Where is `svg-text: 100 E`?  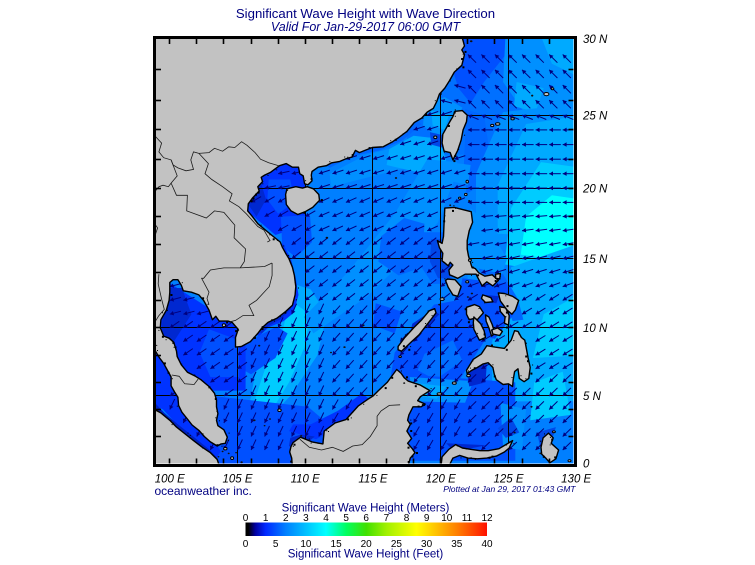 svg-text: 100 E is located at coordinates (170, 480).